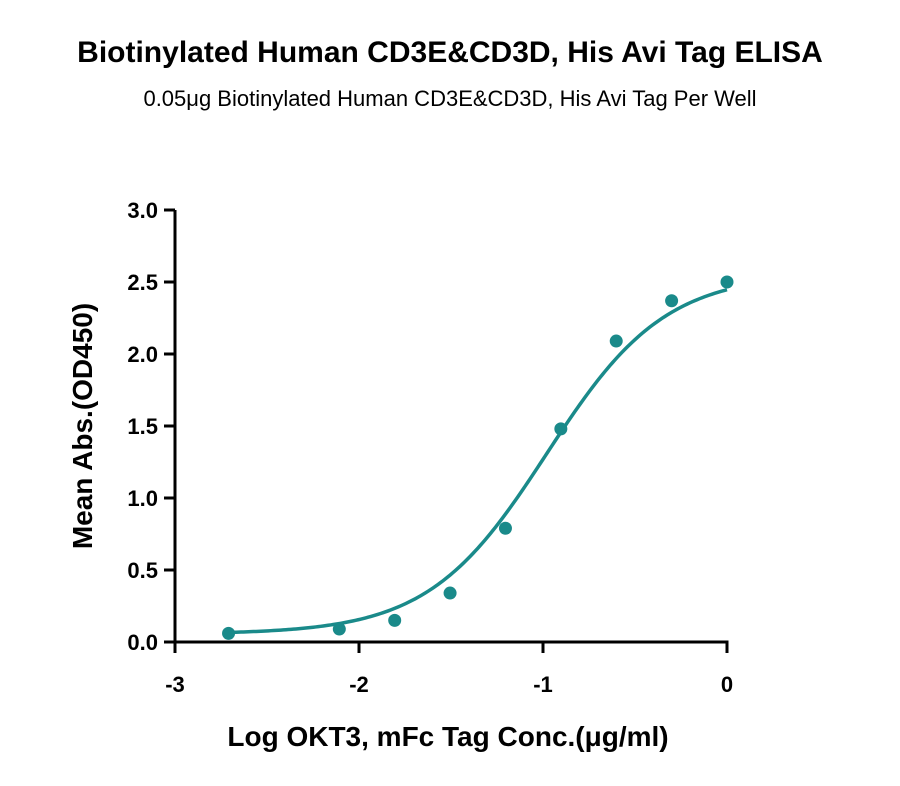 This screenshot has height=786, width=900. Describe the element at coordinates (727, 684) in the screenshot. I see `x-tick-label: 0` at that location.